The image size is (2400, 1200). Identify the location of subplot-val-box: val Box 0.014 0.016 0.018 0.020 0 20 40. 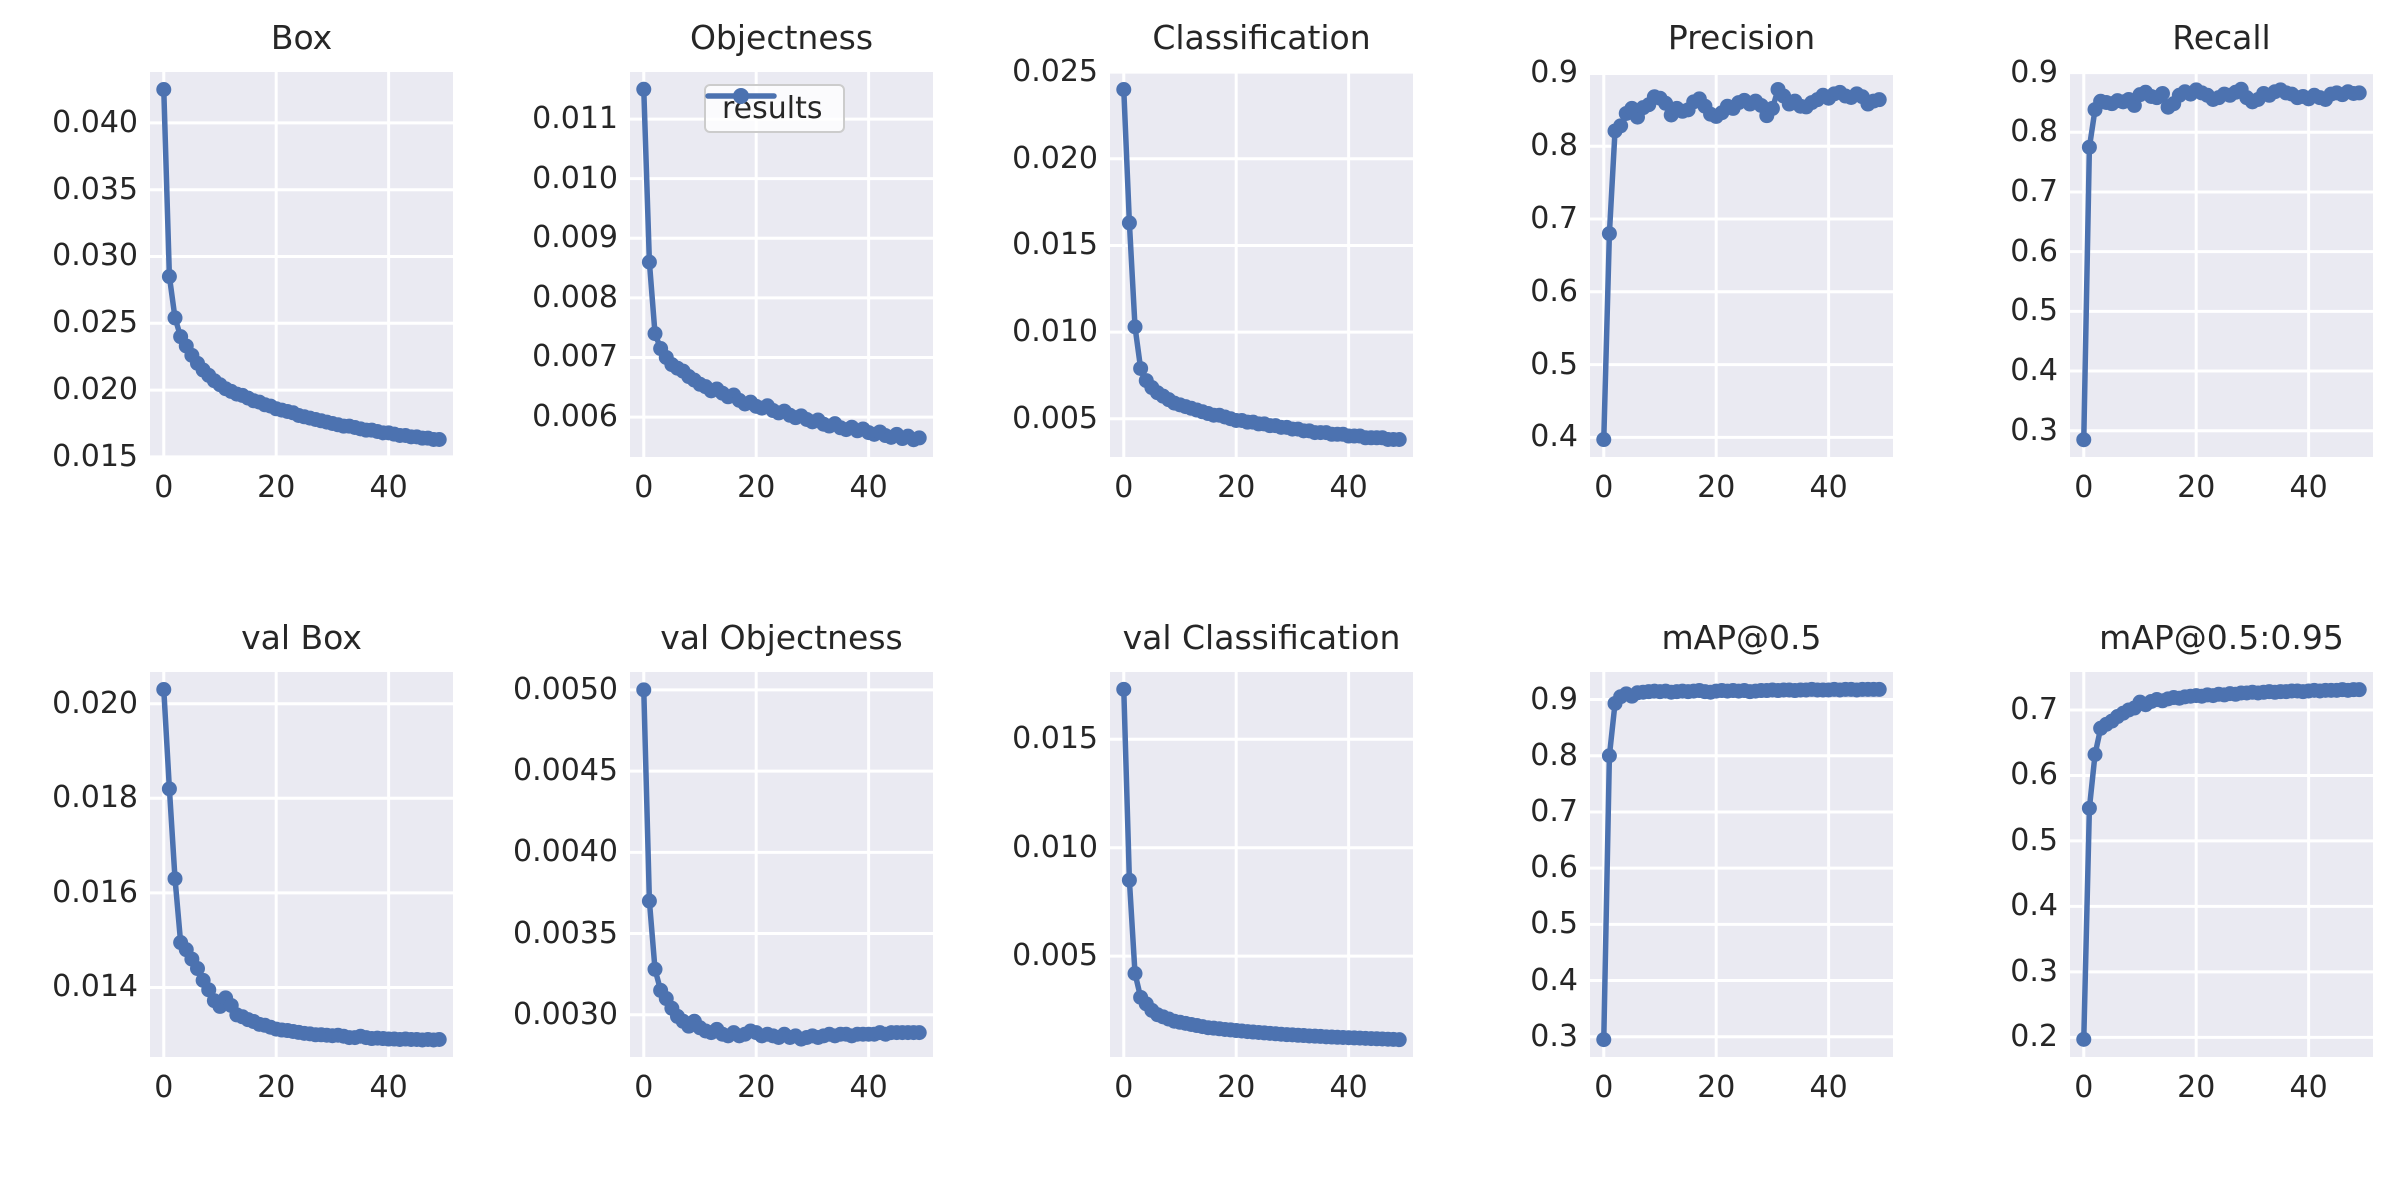
(240, 900).